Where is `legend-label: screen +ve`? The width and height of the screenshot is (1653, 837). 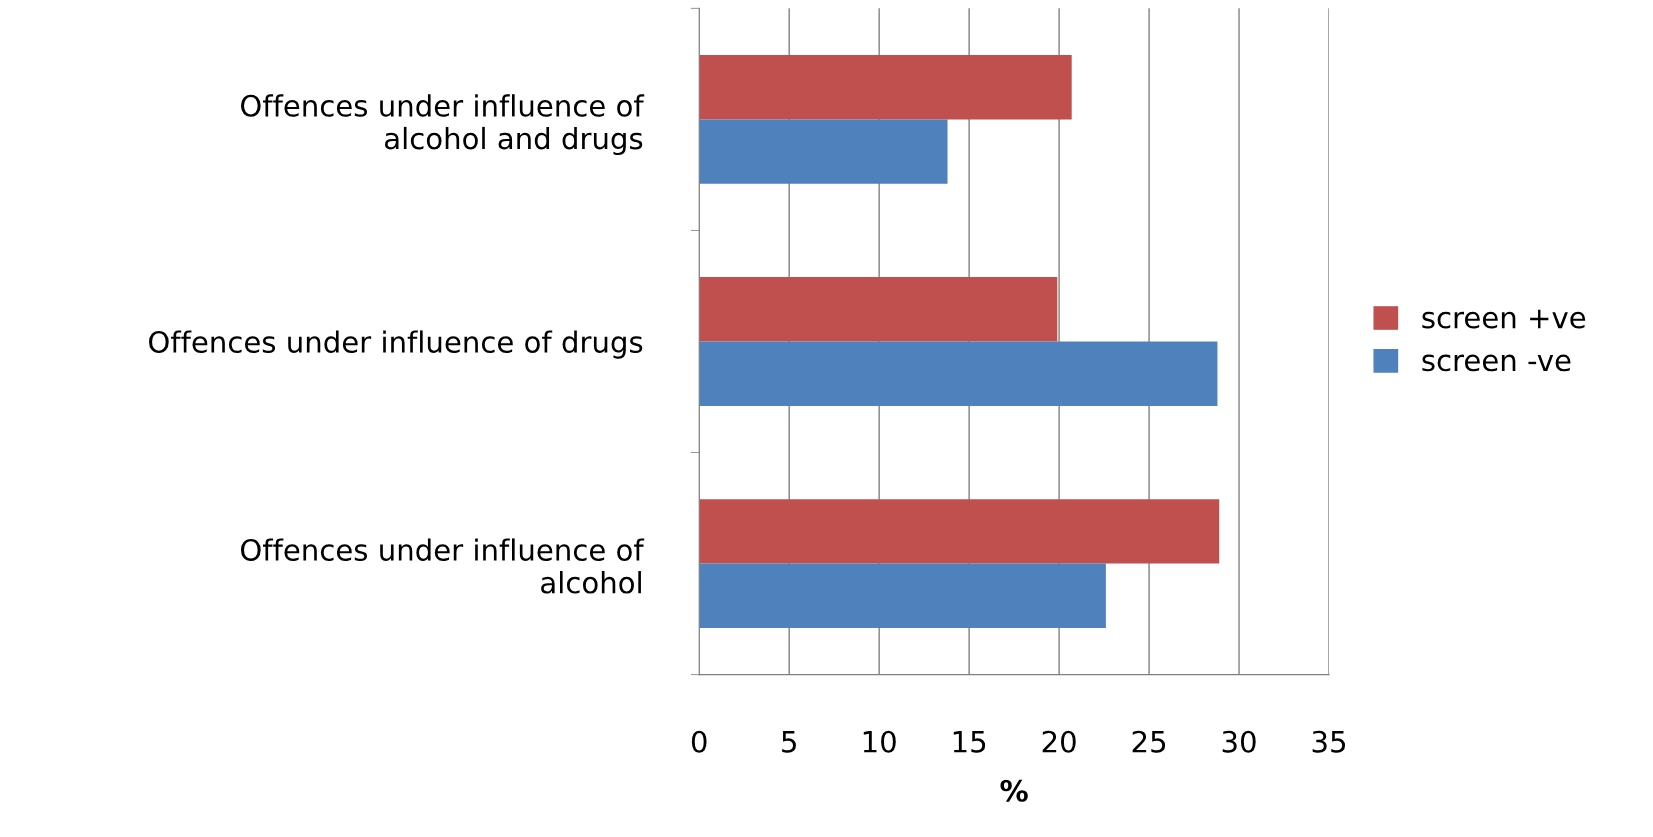 legend-label: screen +ve is located at coordinates (1504, 319).